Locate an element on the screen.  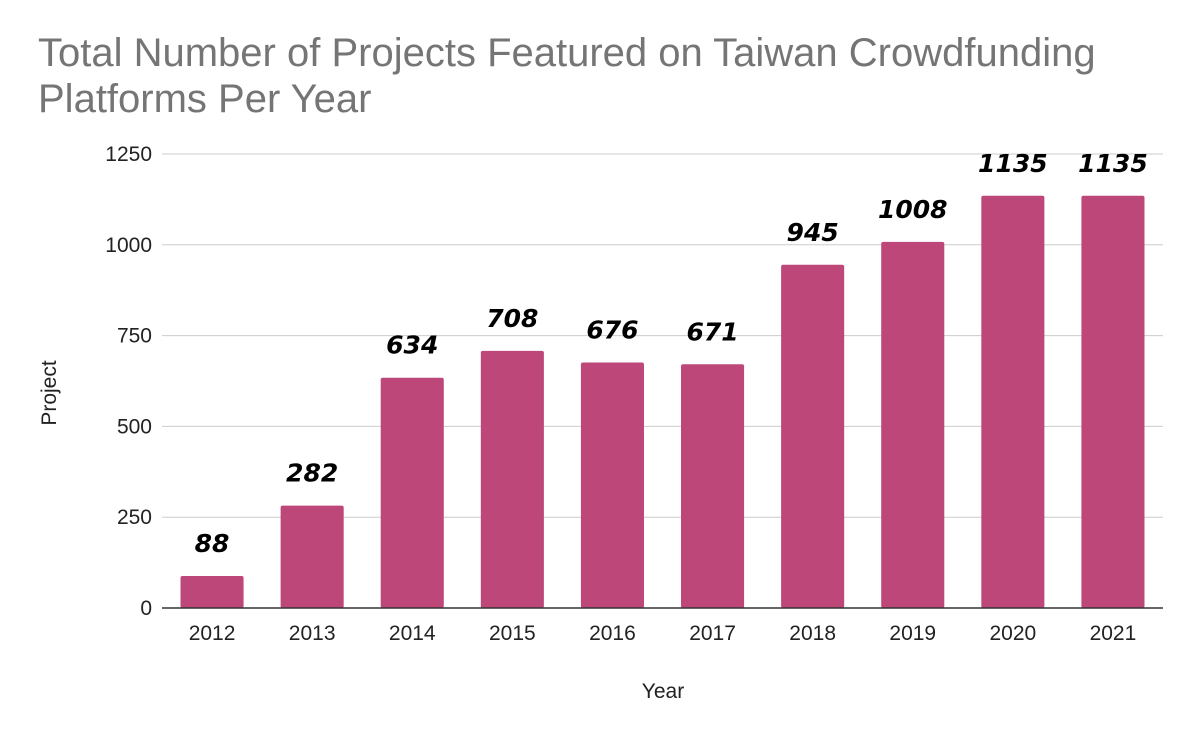
x-tick-label: 2012 is located at coordinates (212, 633).